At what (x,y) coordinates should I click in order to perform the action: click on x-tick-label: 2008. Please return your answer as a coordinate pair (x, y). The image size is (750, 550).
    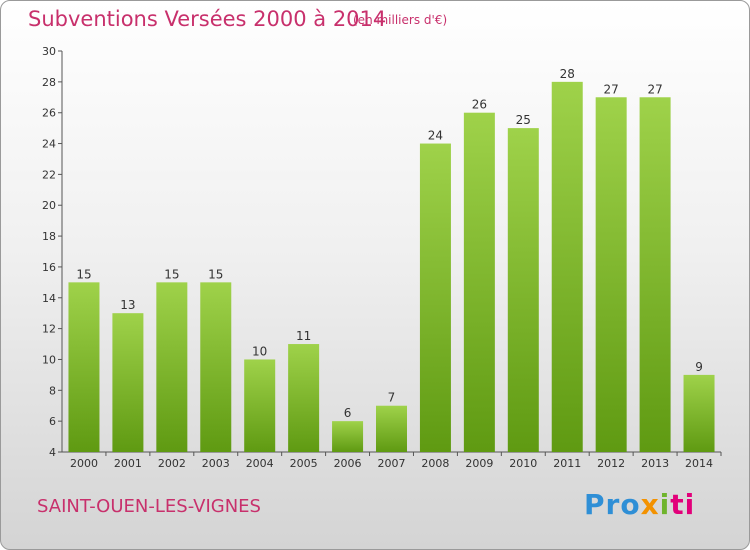
    Looking at the image, I should click on (435, 463).